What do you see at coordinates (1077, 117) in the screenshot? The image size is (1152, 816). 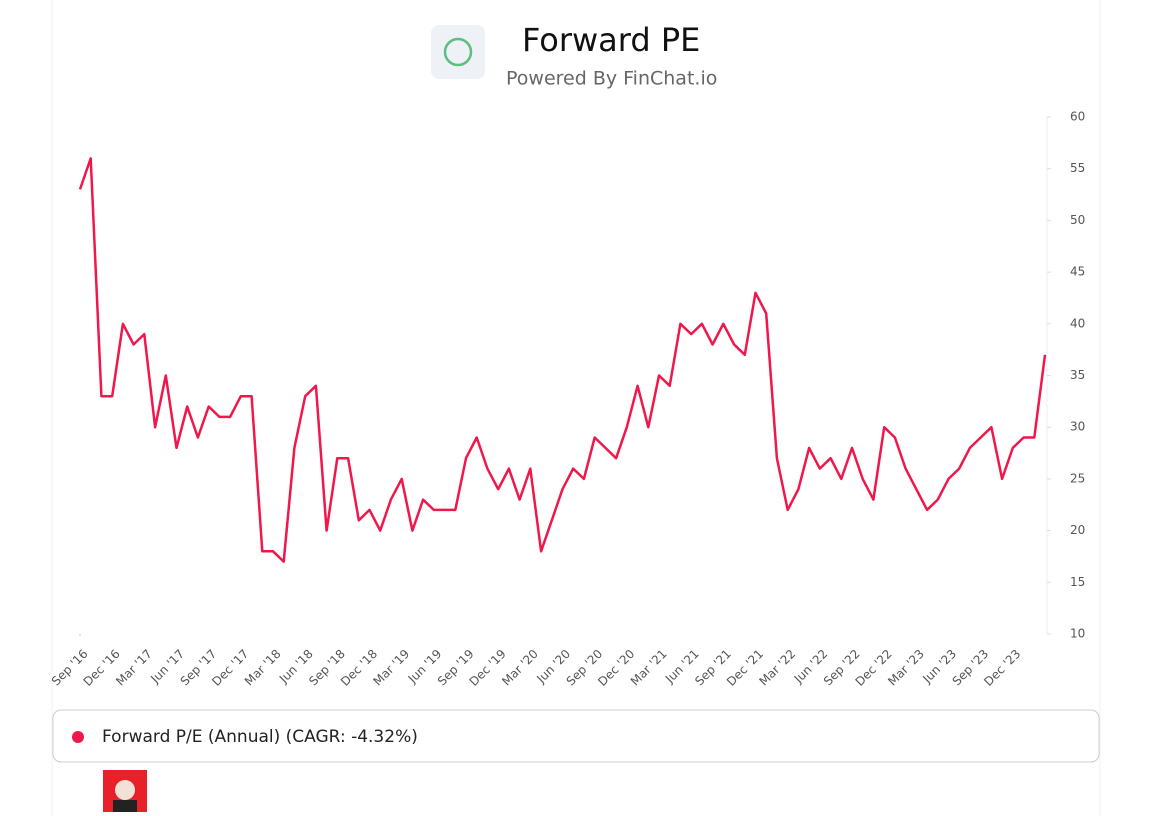 I see `y-tick-label: 60` at bounding box center [1077, 117].